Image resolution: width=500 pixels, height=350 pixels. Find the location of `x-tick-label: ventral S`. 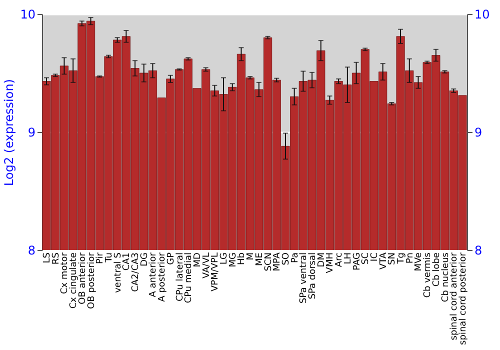

x-tick-label: ventral S is located at coordinates (118, 272).